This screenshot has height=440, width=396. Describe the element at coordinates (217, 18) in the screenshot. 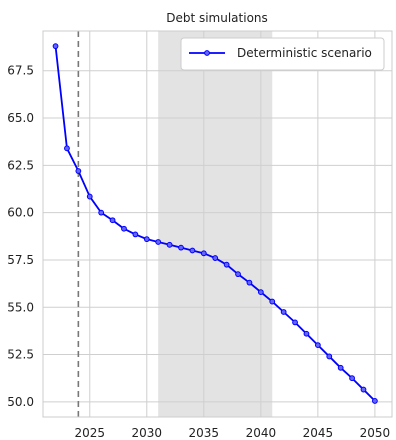

I see `chart-title: Debt simulations` at that location.